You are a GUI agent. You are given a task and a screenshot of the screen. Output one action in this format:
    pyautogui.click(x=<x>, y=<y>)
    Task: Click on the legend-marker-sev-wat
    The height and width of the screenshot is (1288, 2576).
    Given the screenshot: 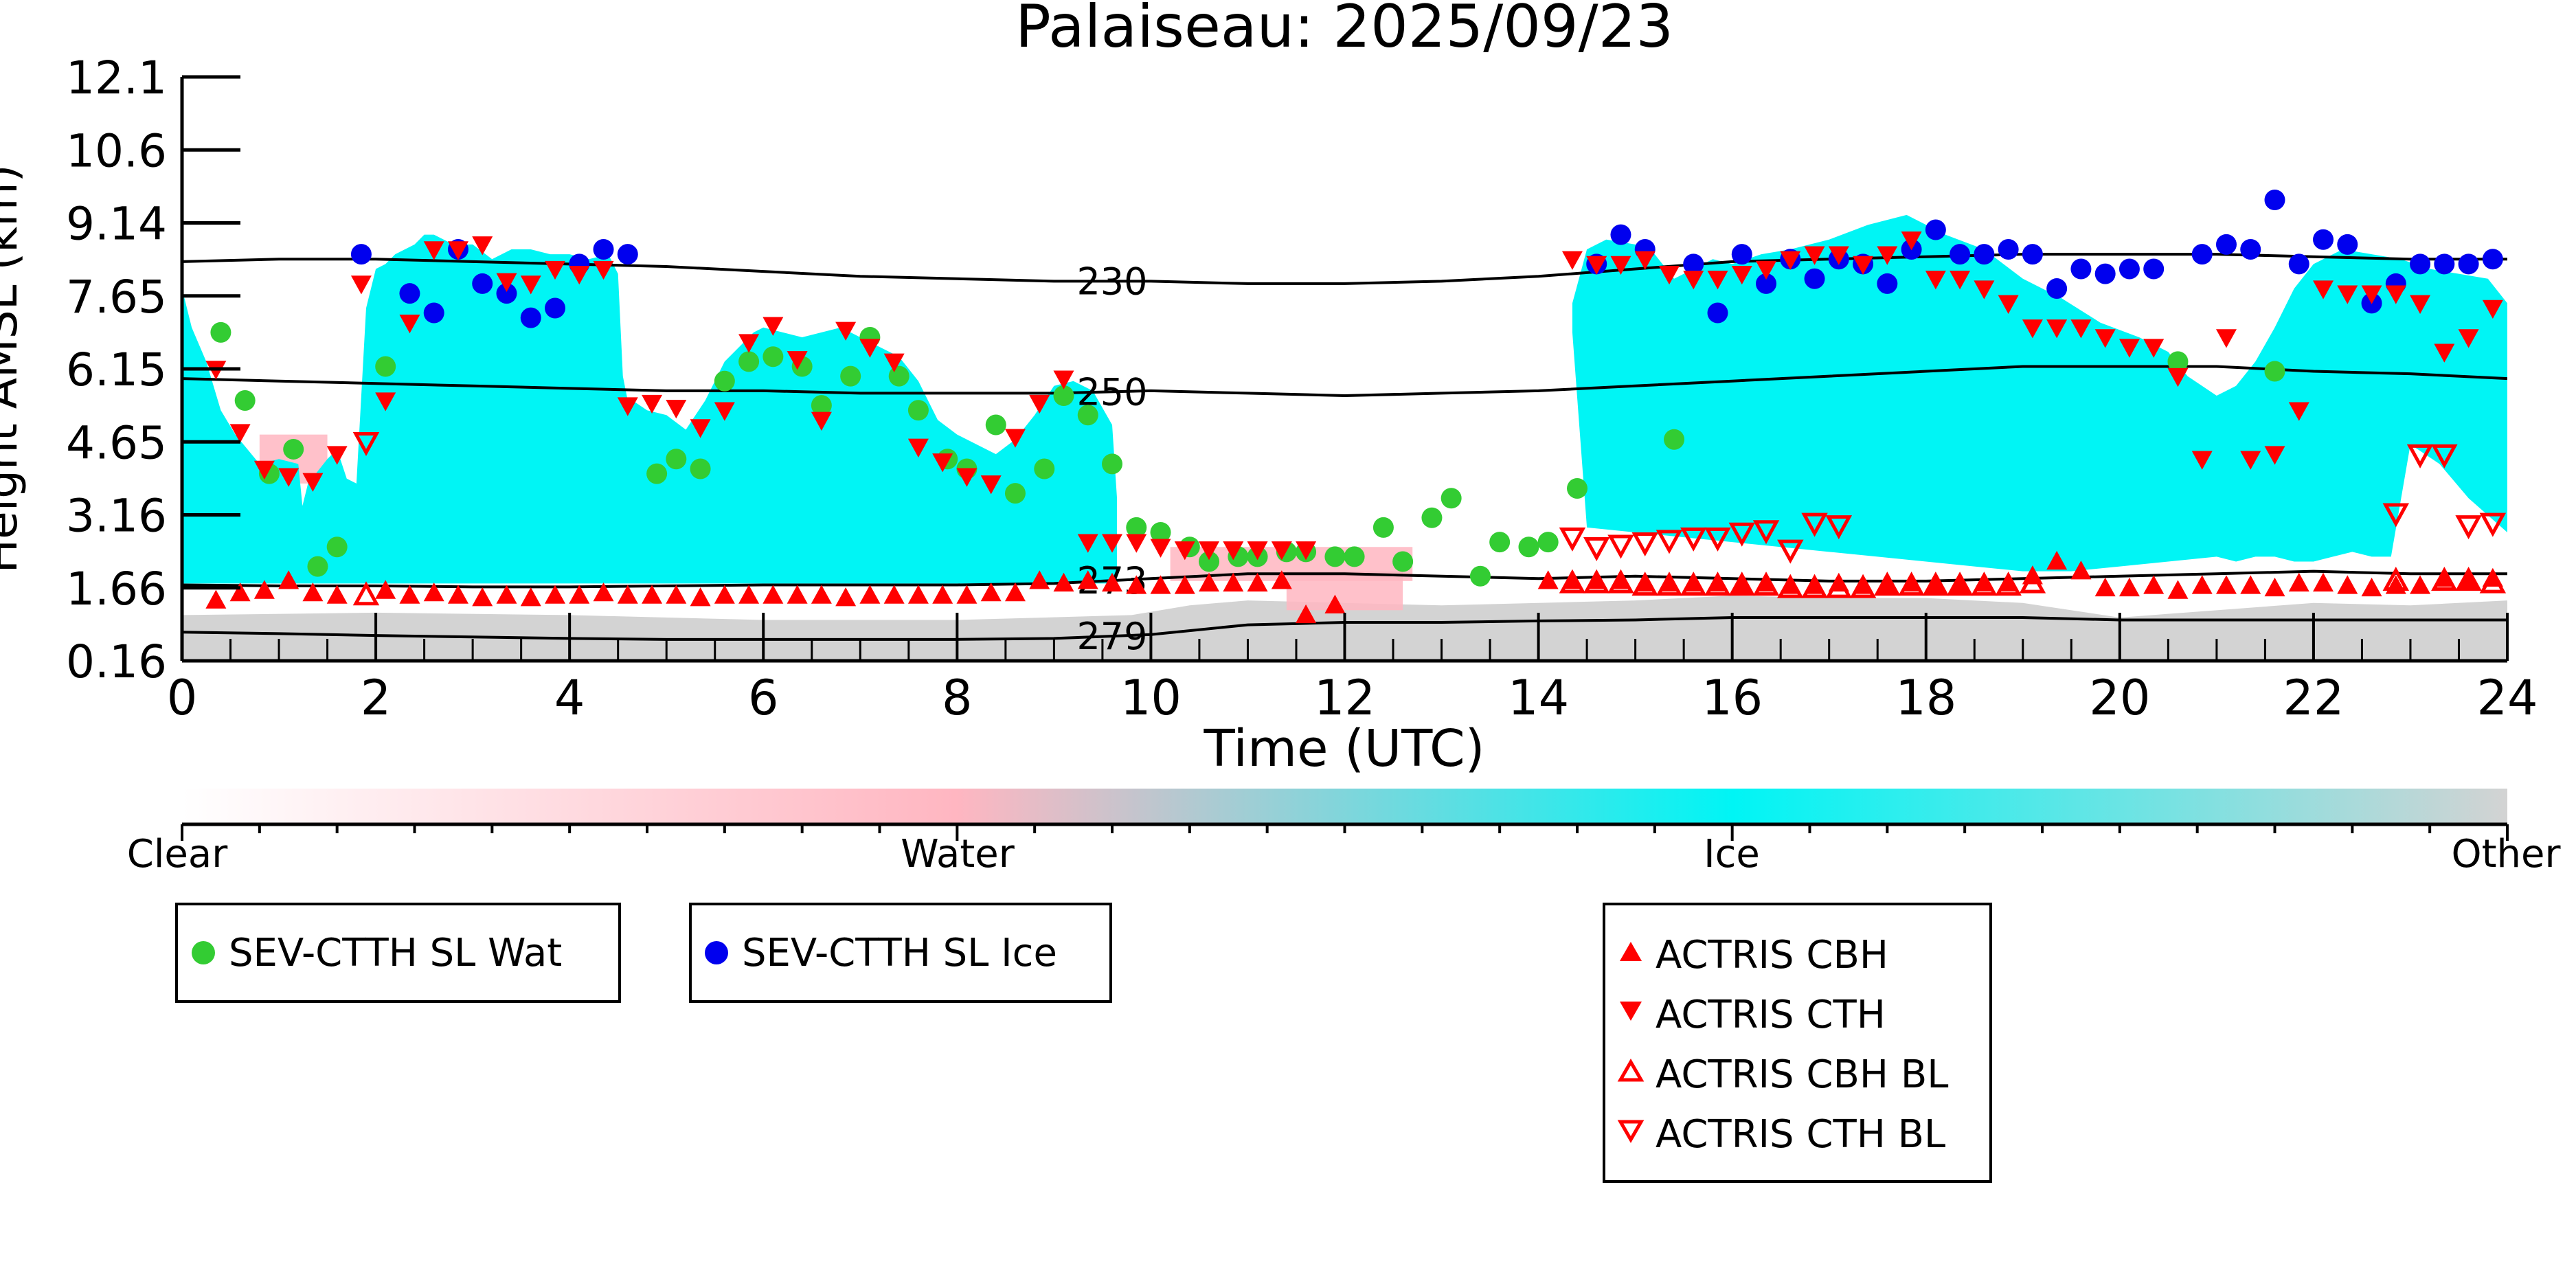 What is the action you would take?
    pyautogui.click(x=203, y=952)
    